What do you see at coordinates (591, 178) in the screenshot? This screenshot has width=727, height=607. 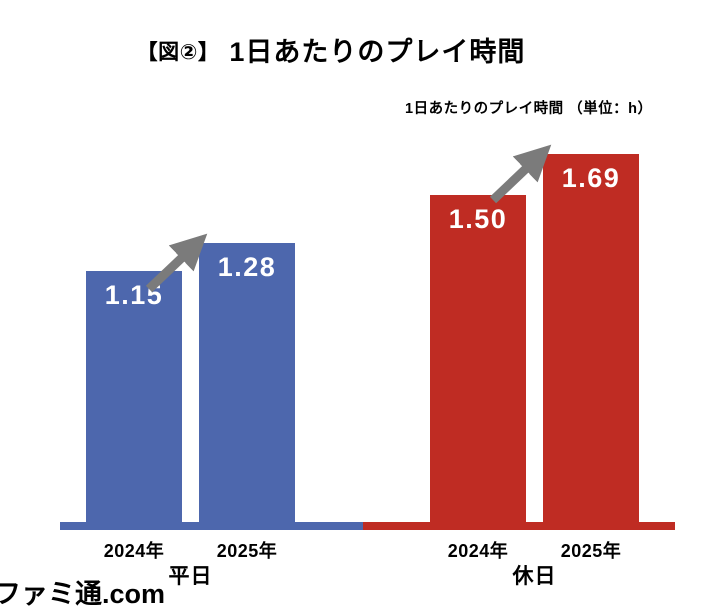 I see `bar-value-label: 1.69` at bounding box center [591, 178].